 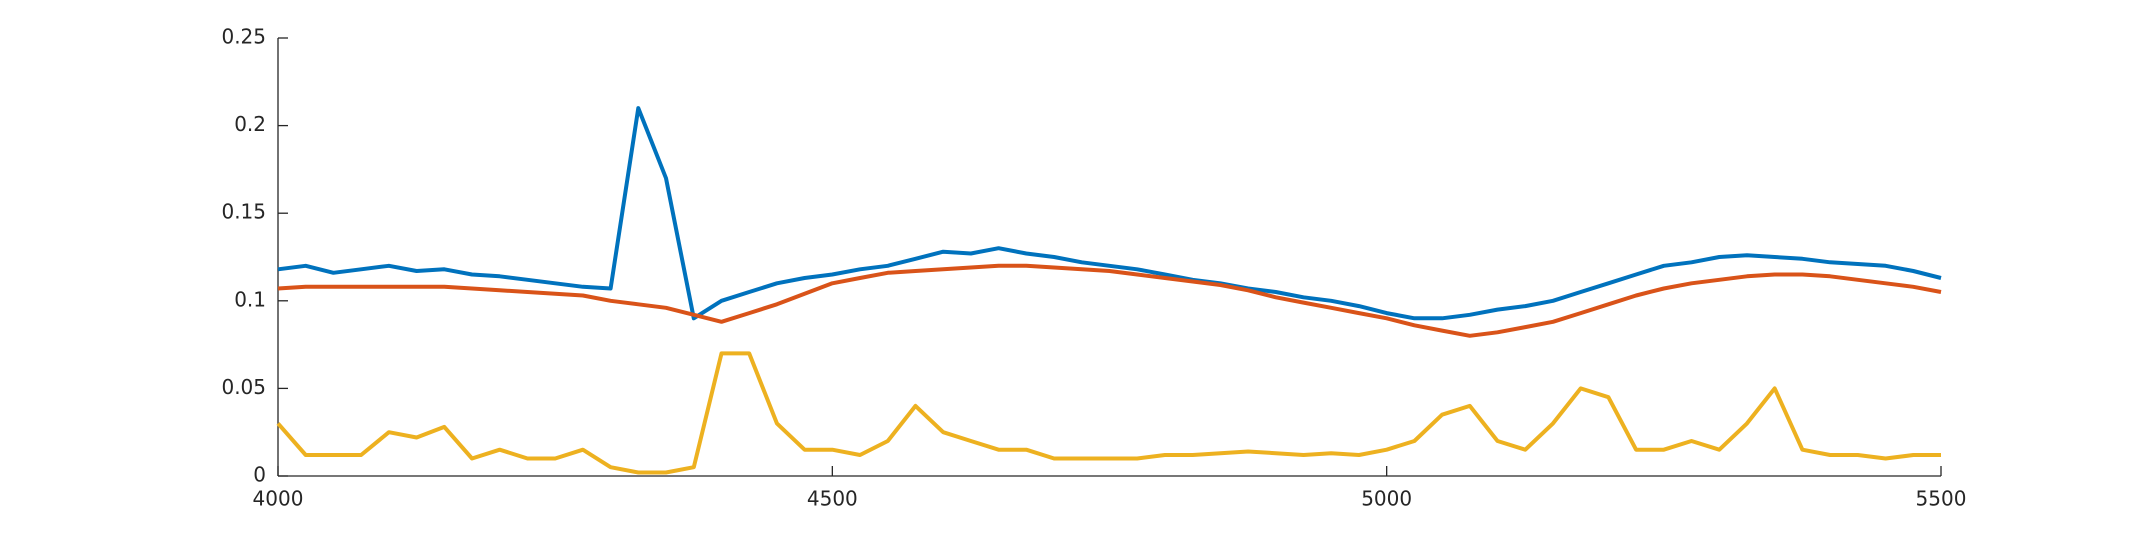 What do you see at coordinates (1109, 300) in the screenshot?
I see `series-line` at bounding box center [1109, 300].